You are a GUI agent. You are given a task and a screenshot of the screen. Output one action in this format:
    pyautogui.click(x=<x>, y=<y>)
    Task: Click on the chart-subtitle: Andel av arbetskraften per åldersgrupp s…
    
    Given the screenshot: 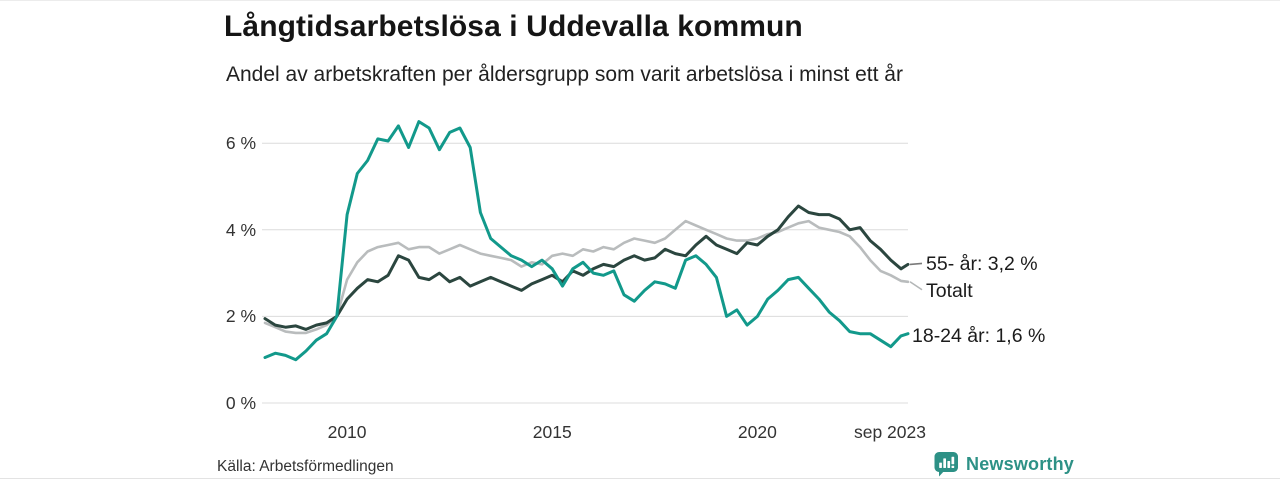 What is the action you would take?
    pyautogui.click(x=564, y=74)
    